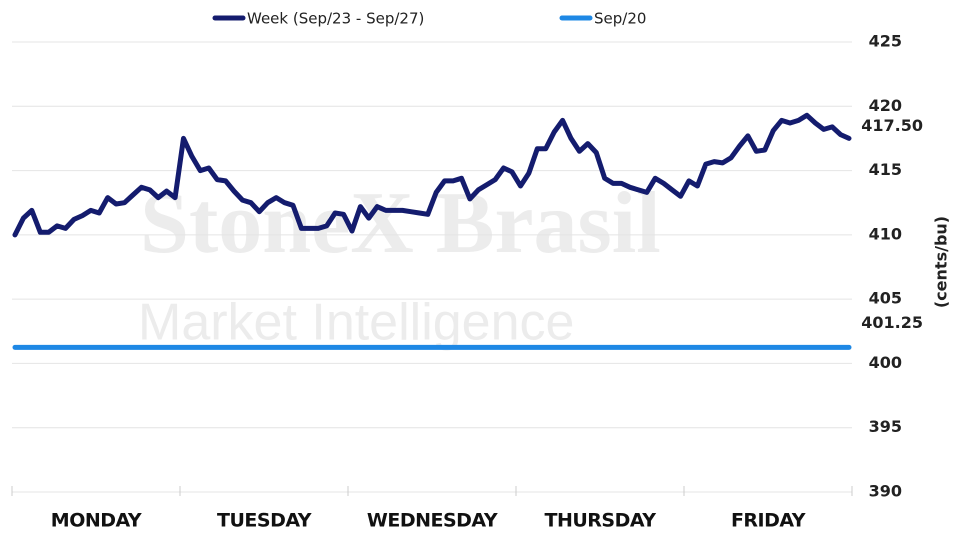 Image resolution: width=975 pixels, height=534 pixels. I want to click on x-tick-label: TUESDAY, so click(264, 521).